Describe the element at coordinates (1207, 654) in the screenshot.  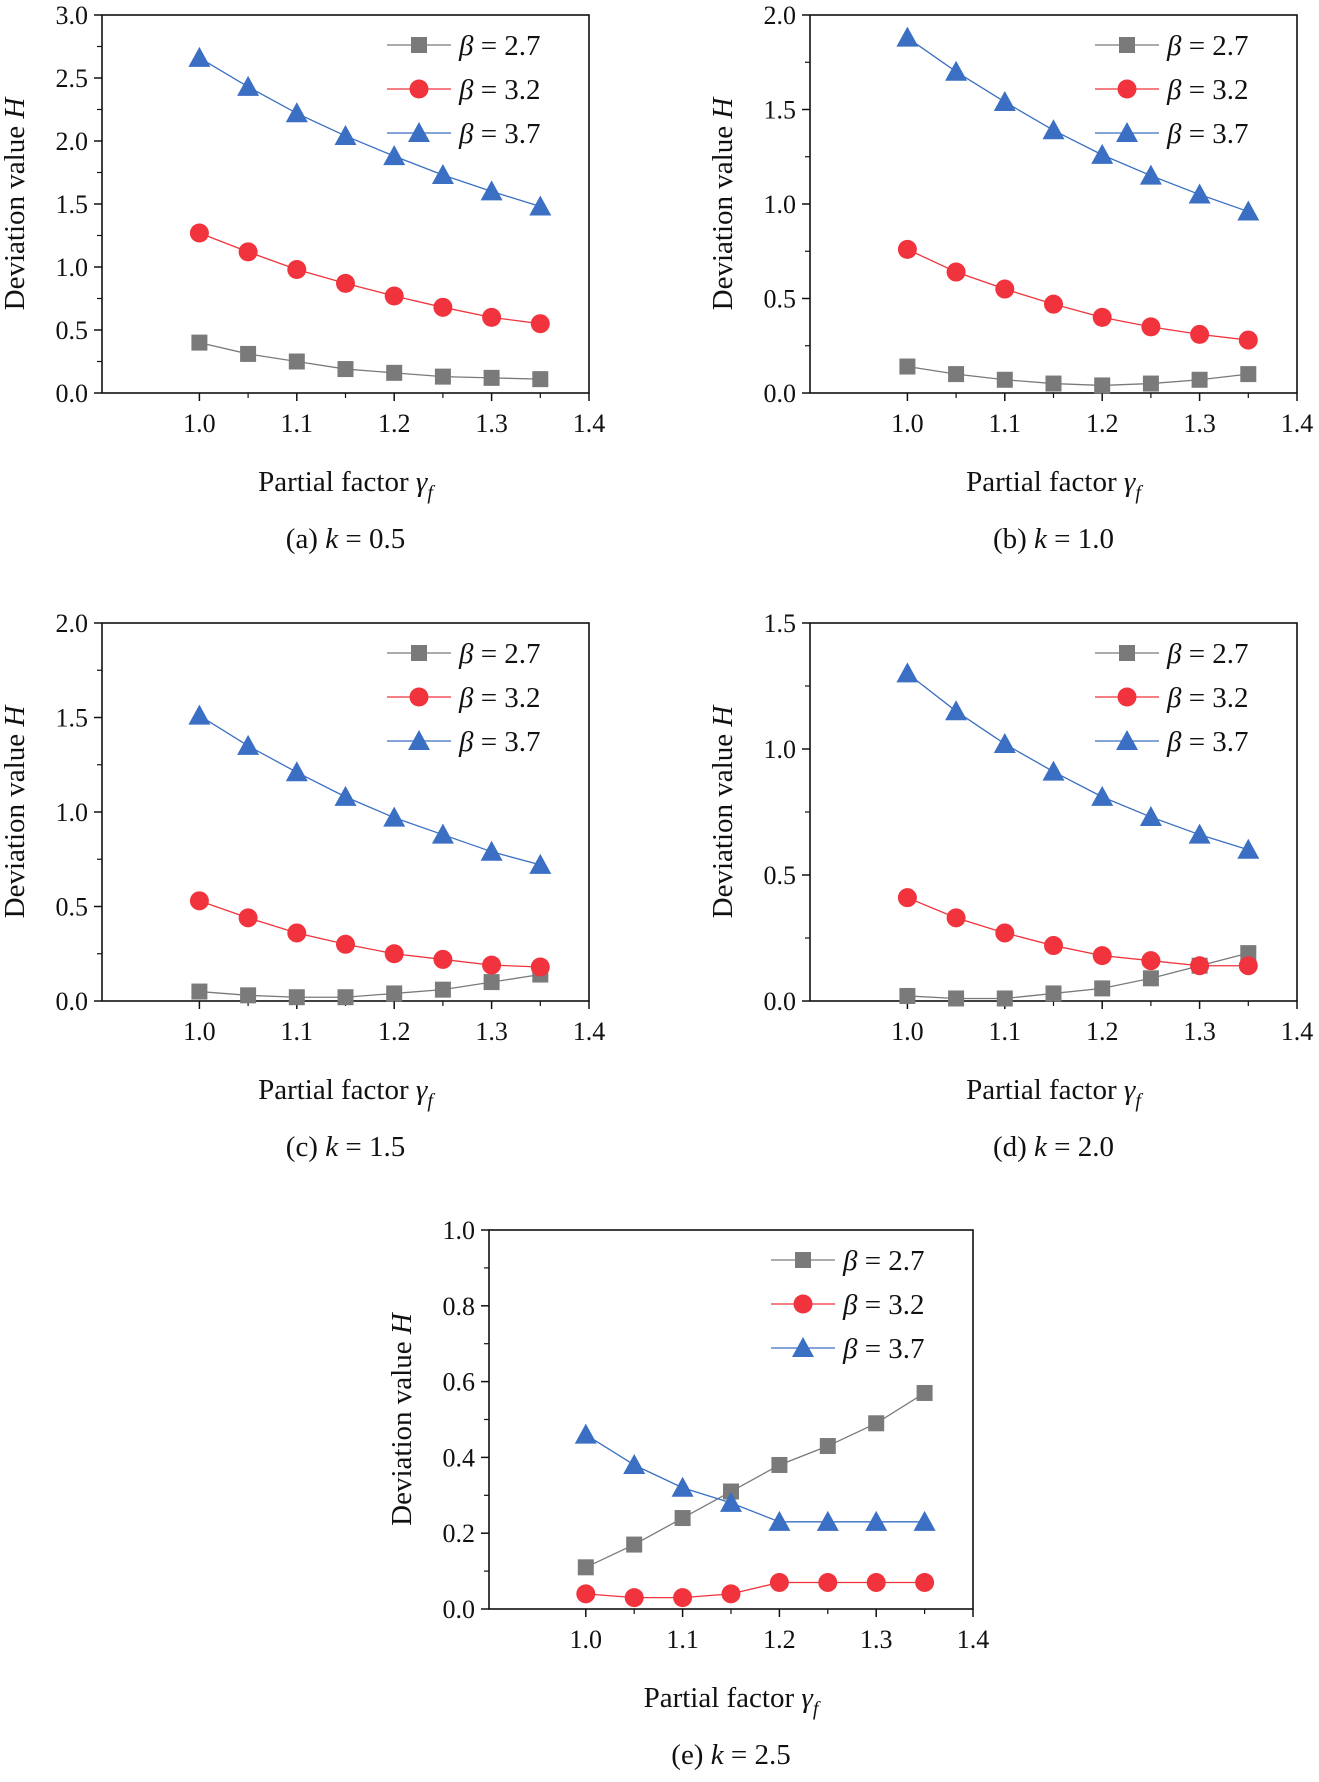
I see `legend-label: β = 2.7` at that location.